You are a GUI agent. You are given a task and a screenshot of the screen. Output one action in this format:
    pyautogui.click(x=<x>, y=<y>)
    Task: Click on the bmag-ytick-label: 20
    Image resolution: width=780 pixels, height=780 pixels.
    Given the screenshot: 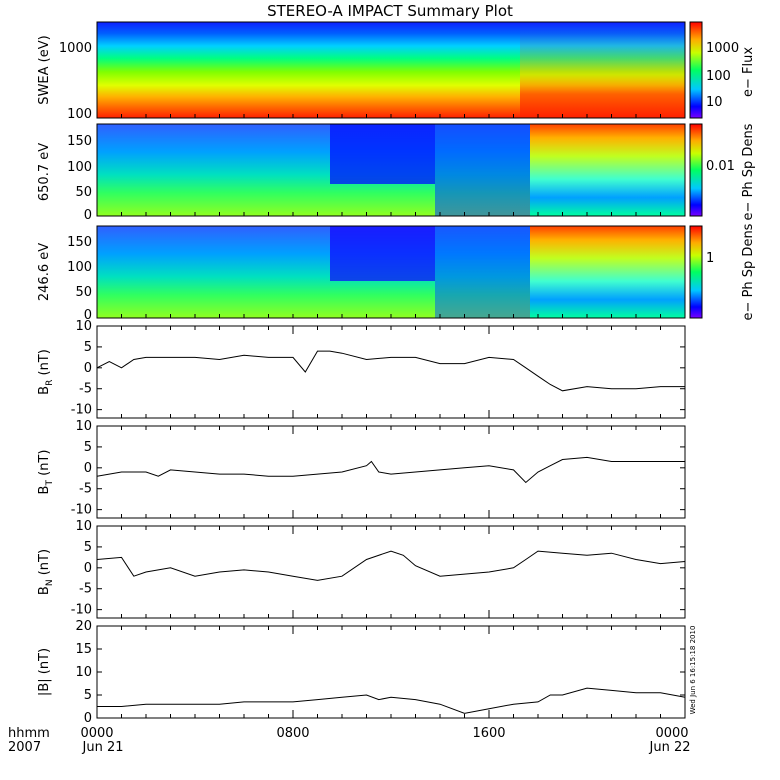 What is the action you would take?
    pyautogui.click(x=83, y=626)
    